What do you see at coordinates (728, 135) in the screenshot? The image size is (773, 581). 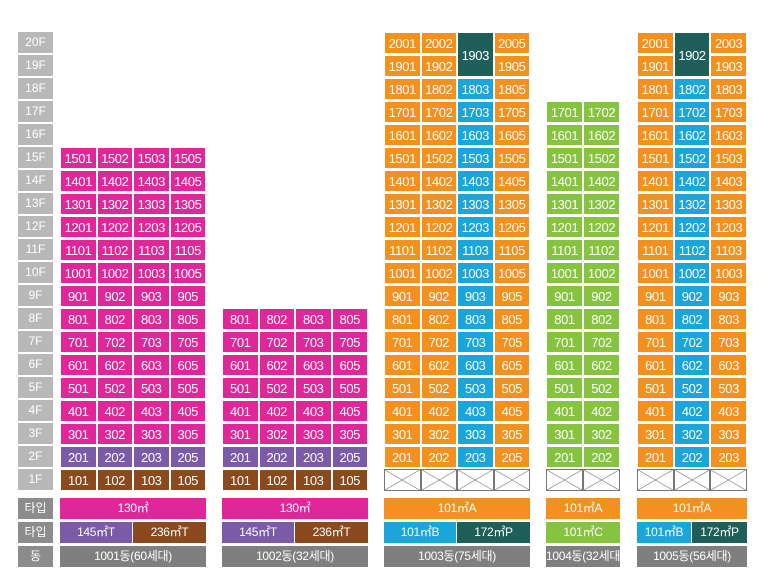 I see `unit-cell: 1603` at bounding box center [728, 135].